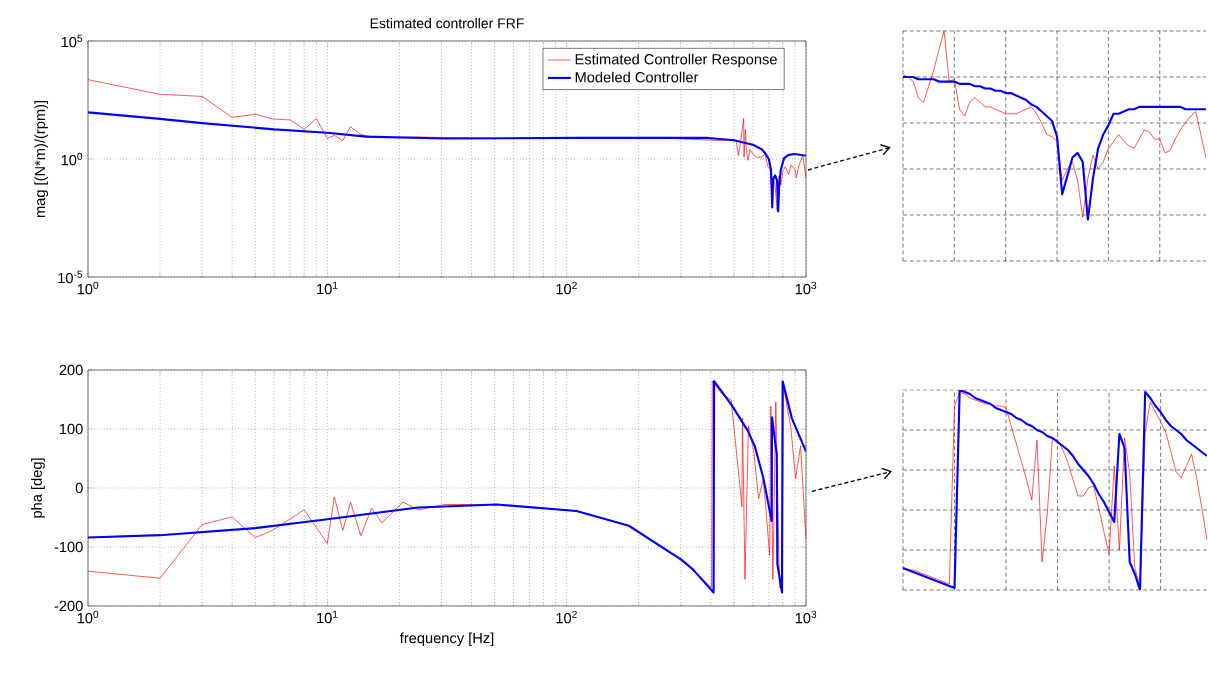 This screenshot has width=1208, height=682. Describe the element at coordinates (68, 547) in the screenshot. I see `y-tick-label: -100` at that location.